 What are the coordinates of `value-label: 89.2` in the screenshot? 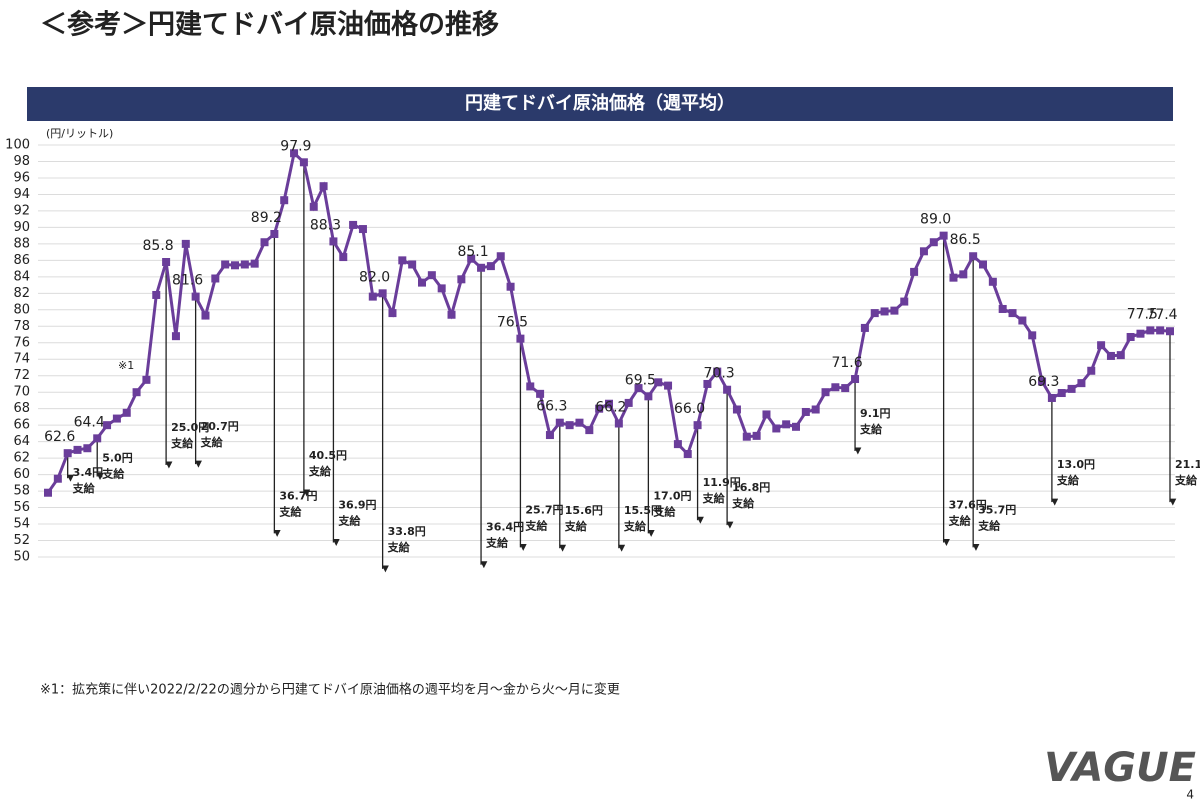 It's located at (266, 218).